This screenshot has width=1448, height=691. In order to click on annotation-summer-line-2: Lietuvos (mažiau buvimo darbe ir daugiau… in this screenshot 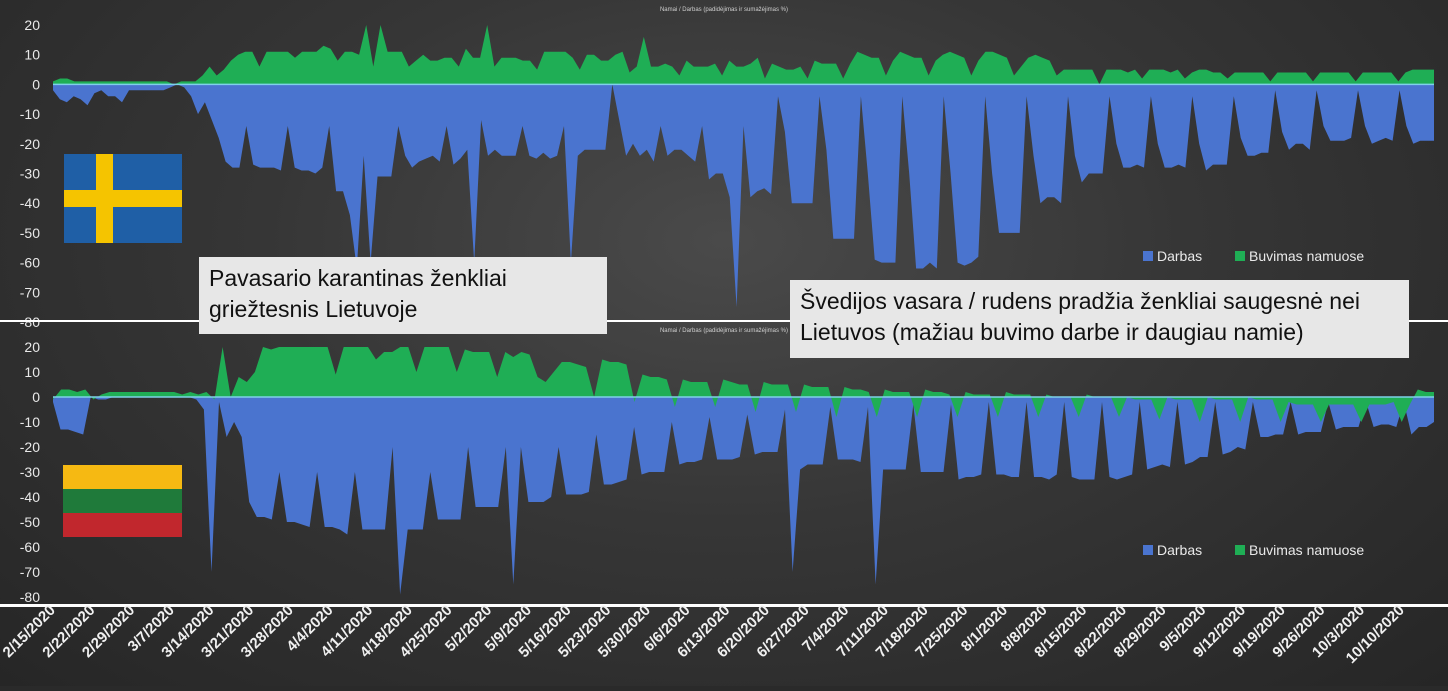, I will do `click(1052, 332)`.